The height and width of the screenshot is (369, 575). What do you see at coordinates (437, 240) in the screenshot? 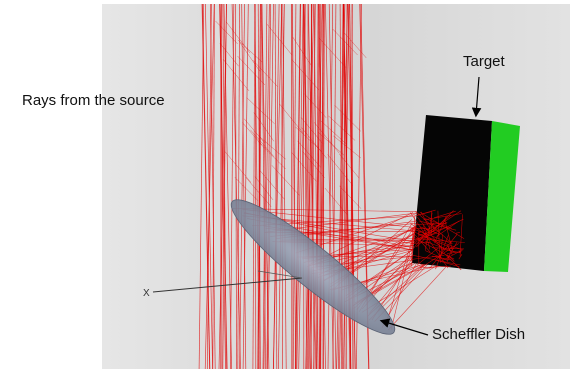
I see `focus-rays` at bounding box center [437, 240].